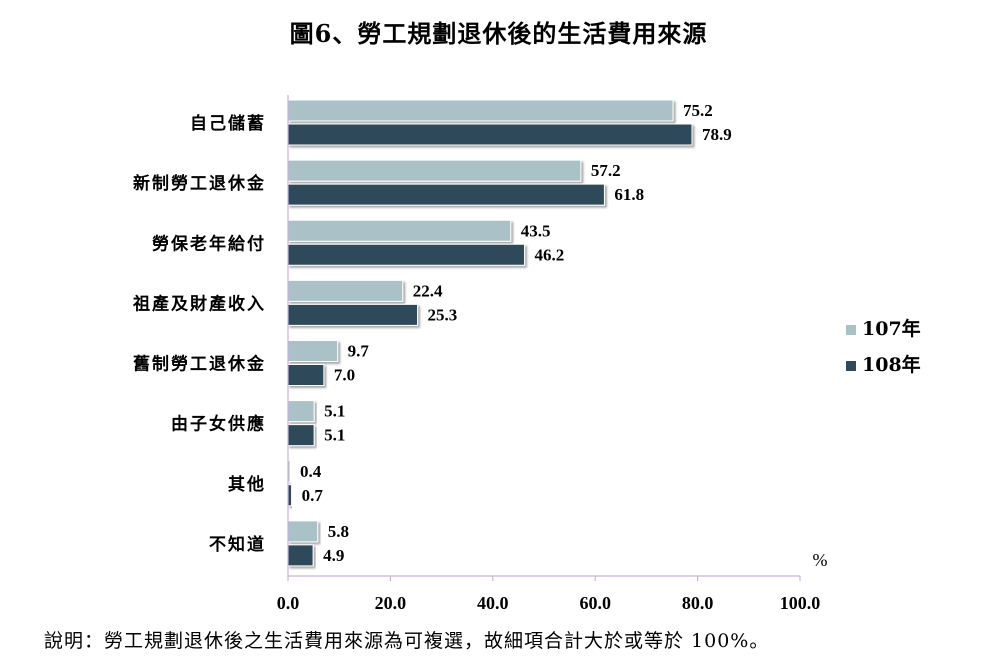 The image size is (997, 668). I want to click on data-label: 4.9, so click(333, 555).